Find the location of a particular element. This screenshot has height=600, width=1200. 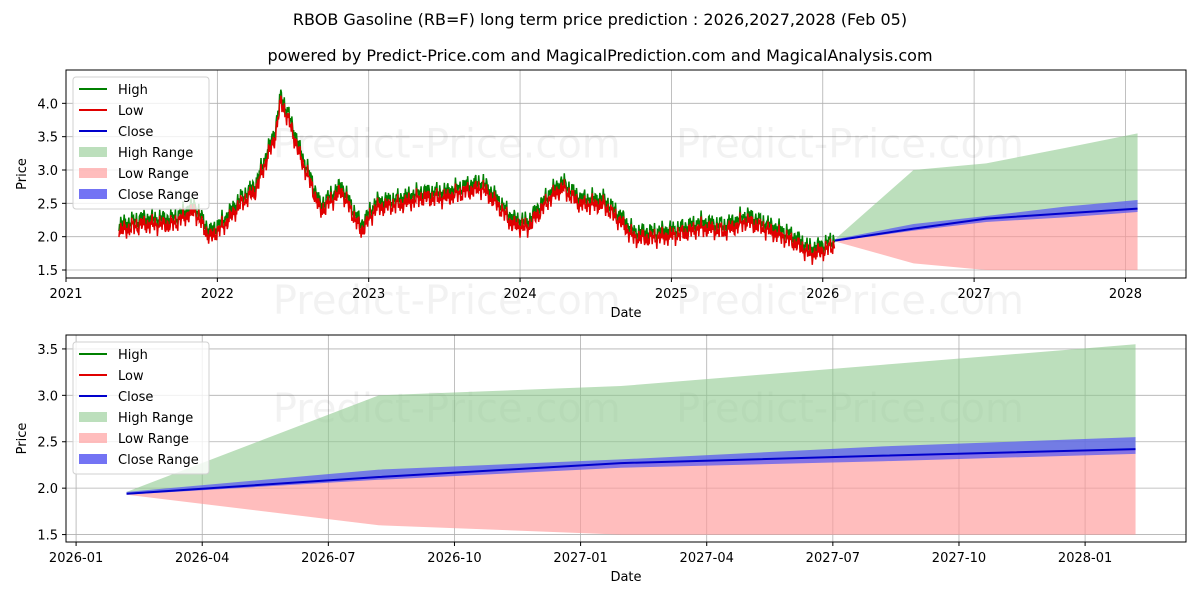

x-tick-label: 2027-07 is located at coordinates (833, 558).